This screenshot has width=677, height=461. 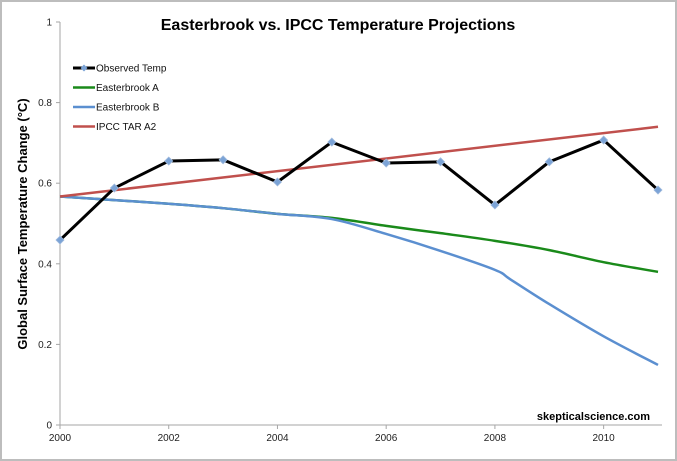 What do you see at coordinates (49, 426) in the screenshot?
I see `y-tick-label: 0` at bounding box center [49, 426].